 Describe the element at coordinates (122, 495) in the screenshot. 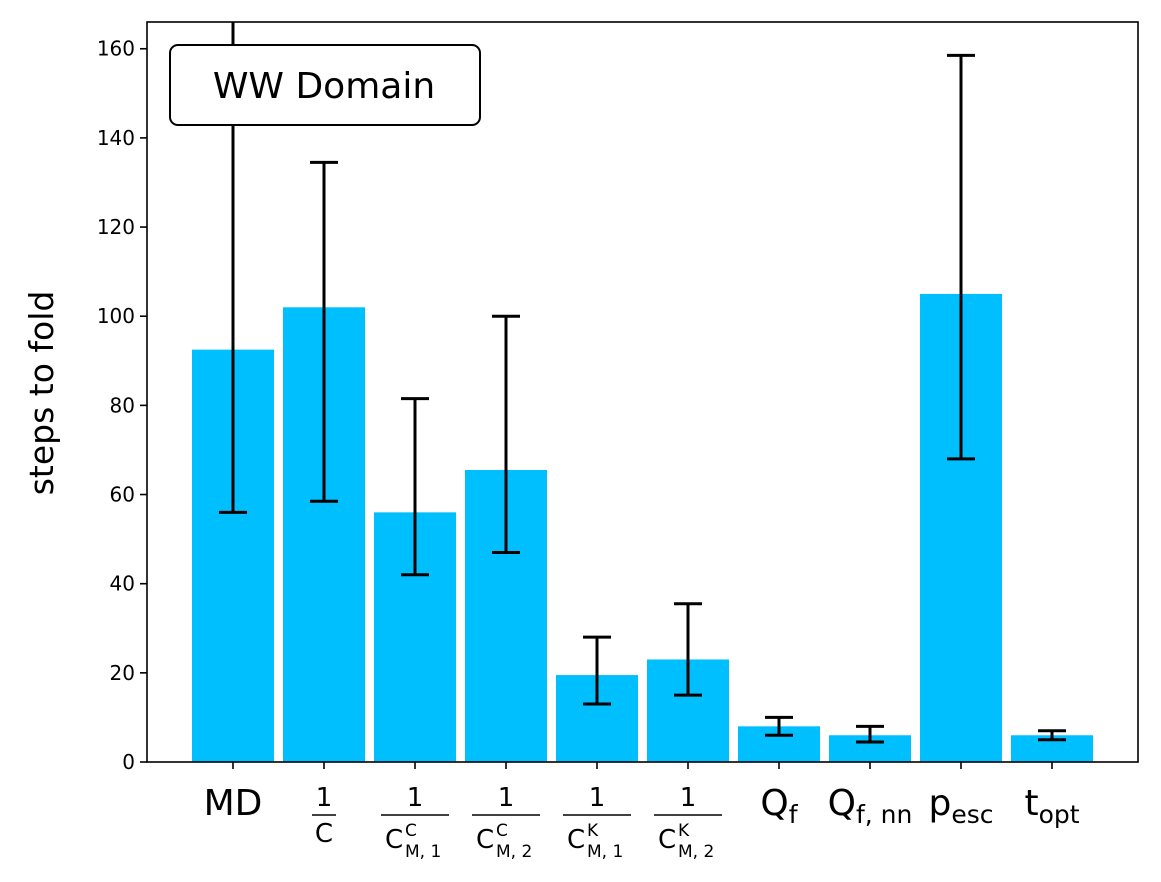

I see `y-tick-label: 60` at that location.